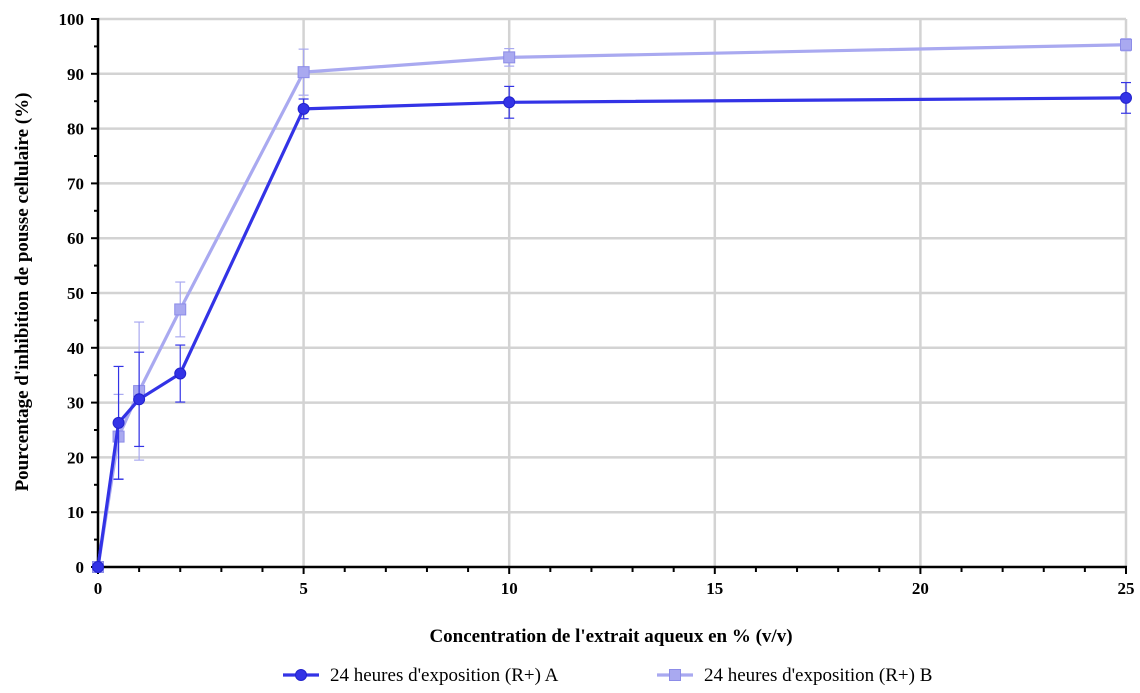 This screenshot has width=1140, height=693. What do you see at coordinates (75, 238) in the screenshot?
I see `y-tick-label-60: 60` at bounding box center [75, 238].